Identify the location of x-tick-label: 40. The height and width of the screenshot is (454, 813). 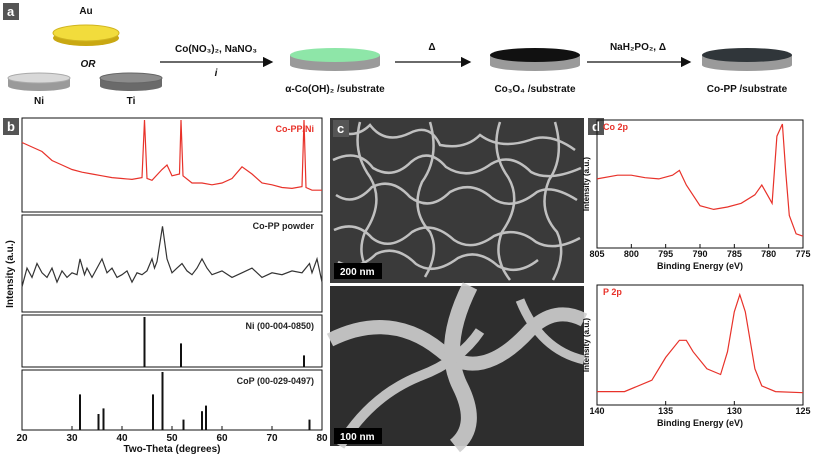
(122, 438).